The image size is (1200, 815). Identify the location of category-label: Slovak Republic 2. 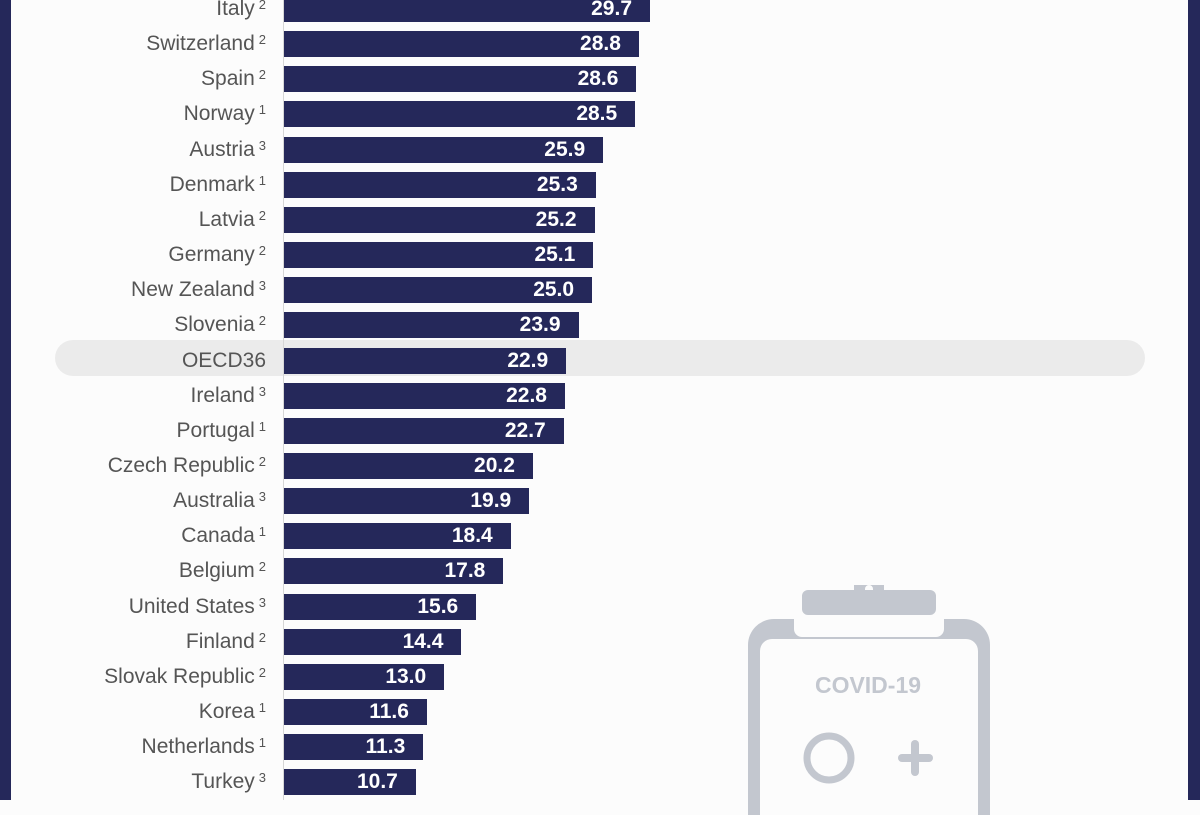
(185, 676).